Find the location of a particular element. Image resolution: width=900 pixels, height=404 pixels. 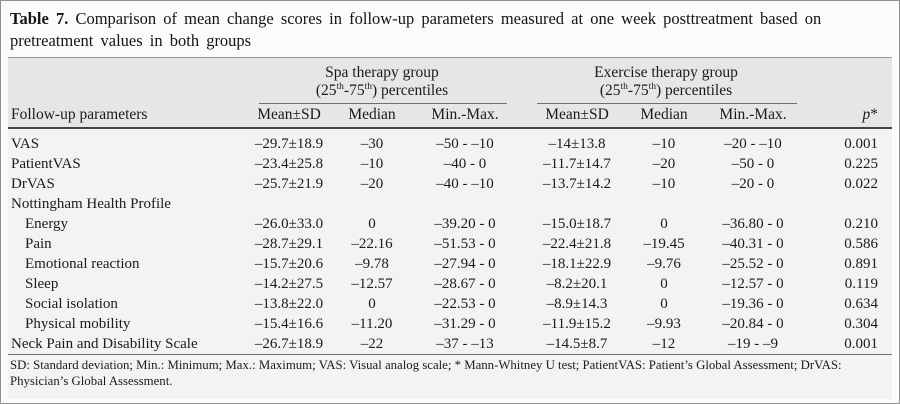

spa-min-max is located at coordinates (465, 204).